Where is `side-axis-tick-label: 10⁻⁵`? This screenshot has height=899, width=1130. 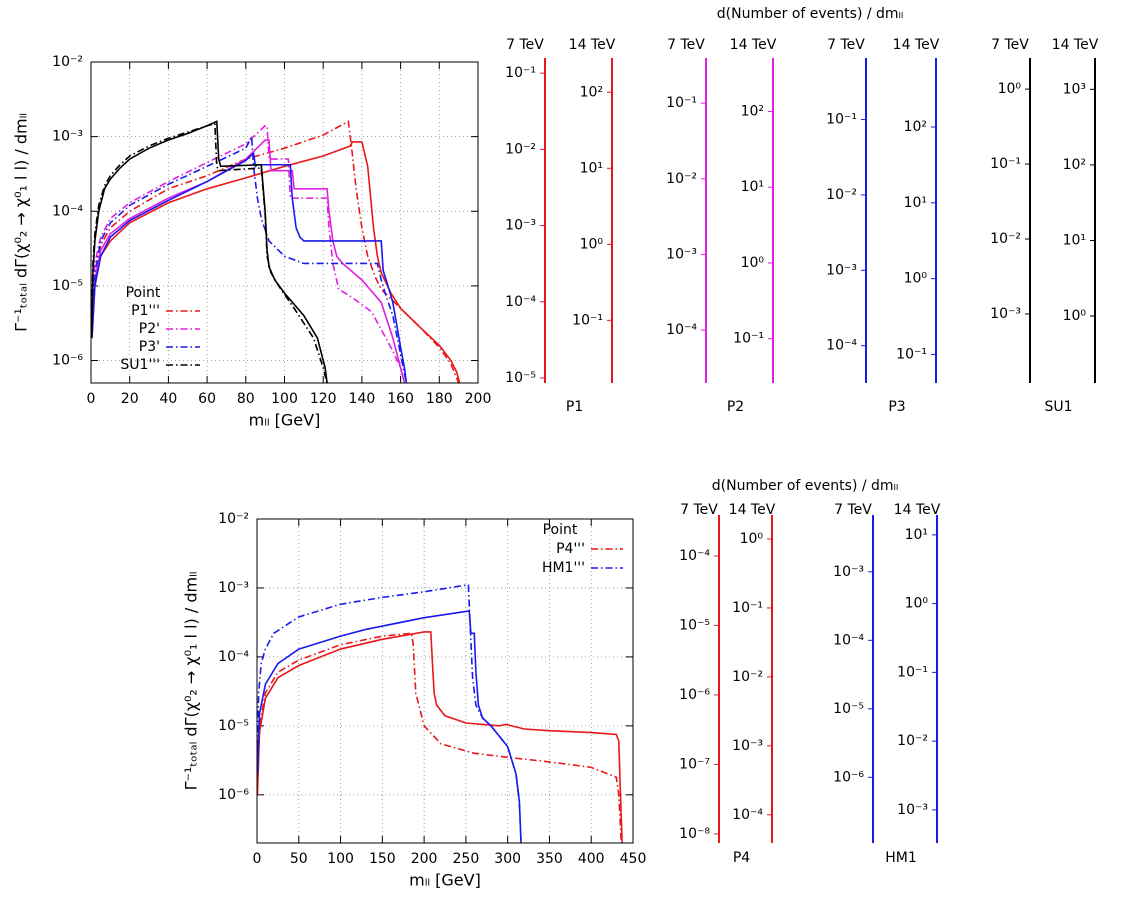 side-axis-tick-label: 10⁻⁵ is located at coordinates (848, 709).